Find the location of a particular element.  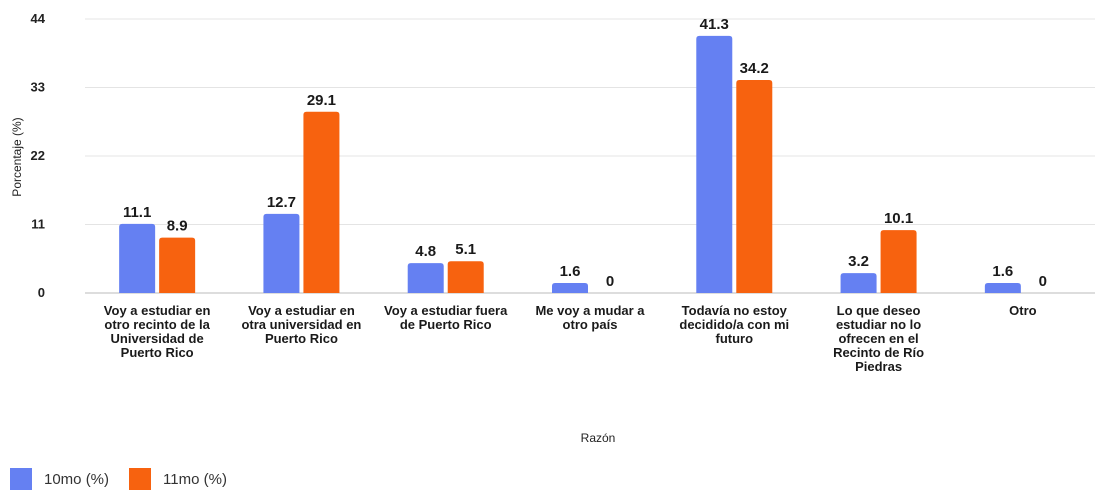

data-label: 41.3 is located at coordinates (714, 24).